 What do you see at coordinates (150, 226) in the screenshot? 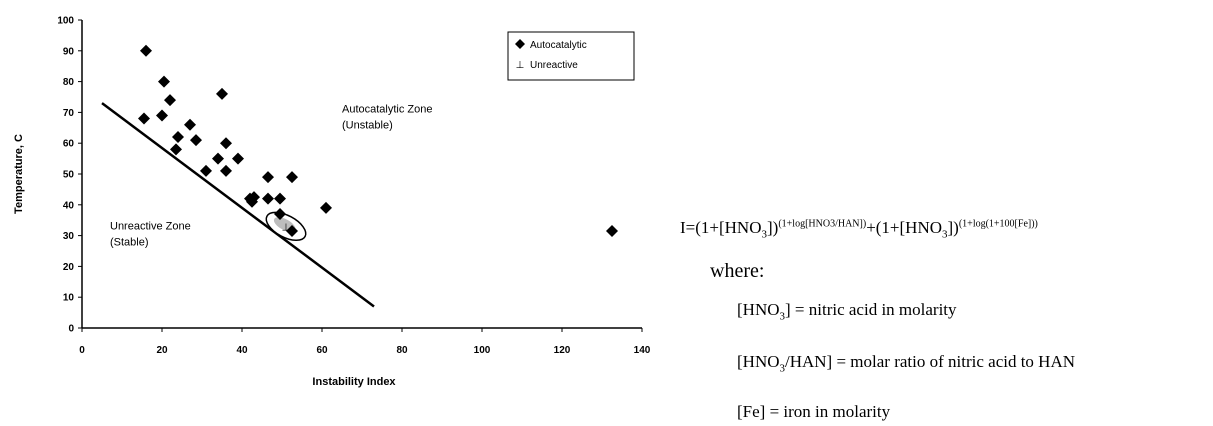
I see `unreactive-zone-label: Unreactive Zone` at bounding box center [150, 226].